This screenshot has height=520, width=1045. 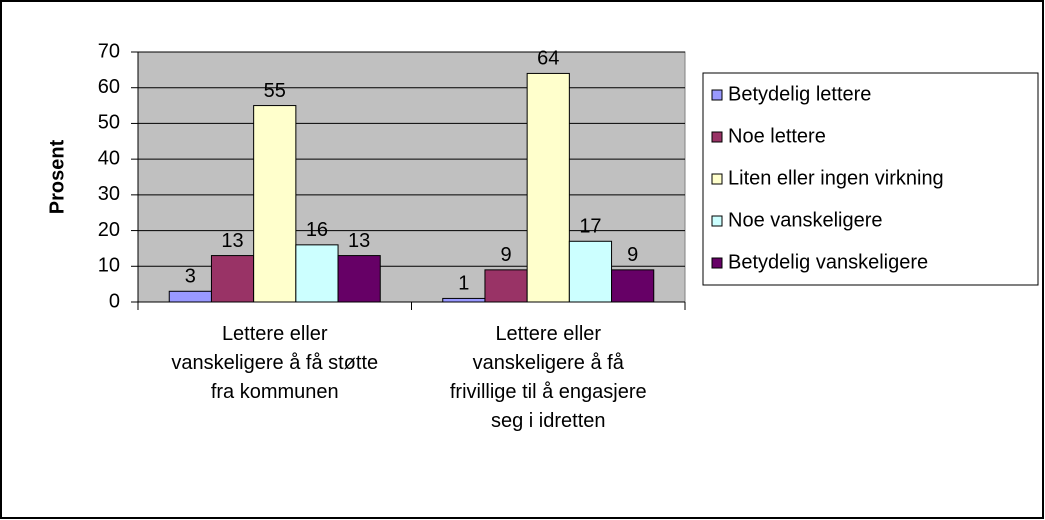 I want to click on y-tick-label: 20, so click(x=109, y=230).